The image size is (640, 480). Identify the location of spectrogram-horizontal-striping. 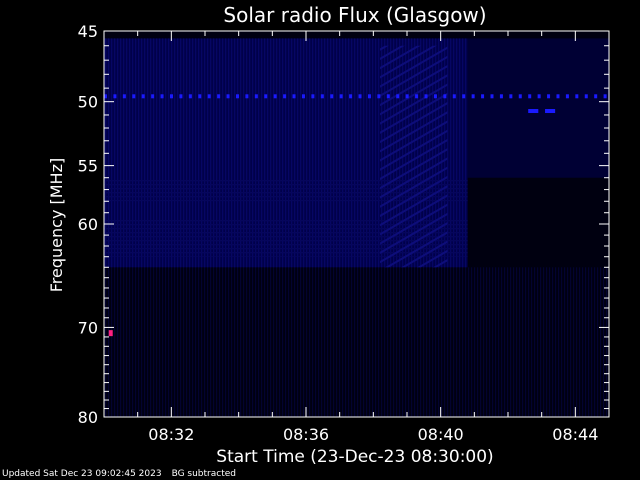
(286, 189).